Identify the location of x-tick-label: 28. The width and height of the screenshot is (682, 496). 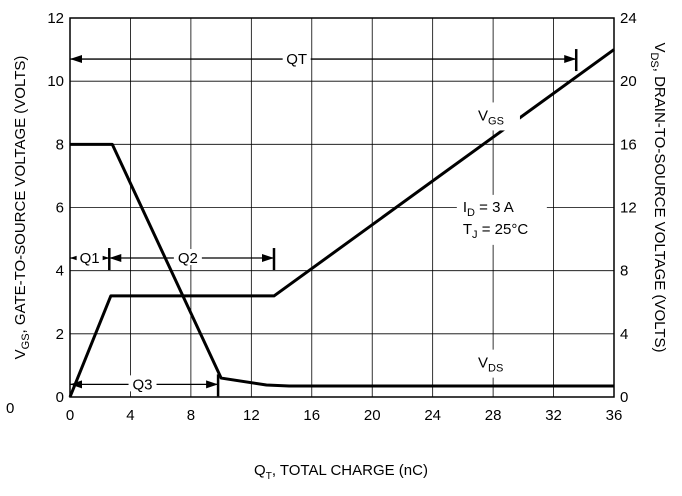
(493, 415).